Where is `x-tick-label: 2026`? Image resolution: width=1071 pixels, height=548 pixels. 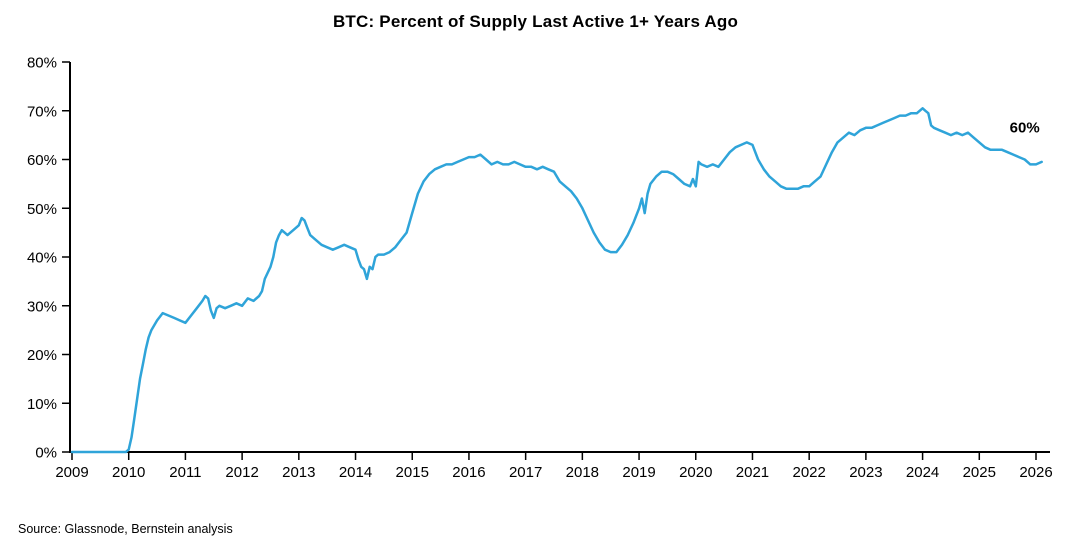 x-tick-label: 2026 is located at coordinates (1035, 472).